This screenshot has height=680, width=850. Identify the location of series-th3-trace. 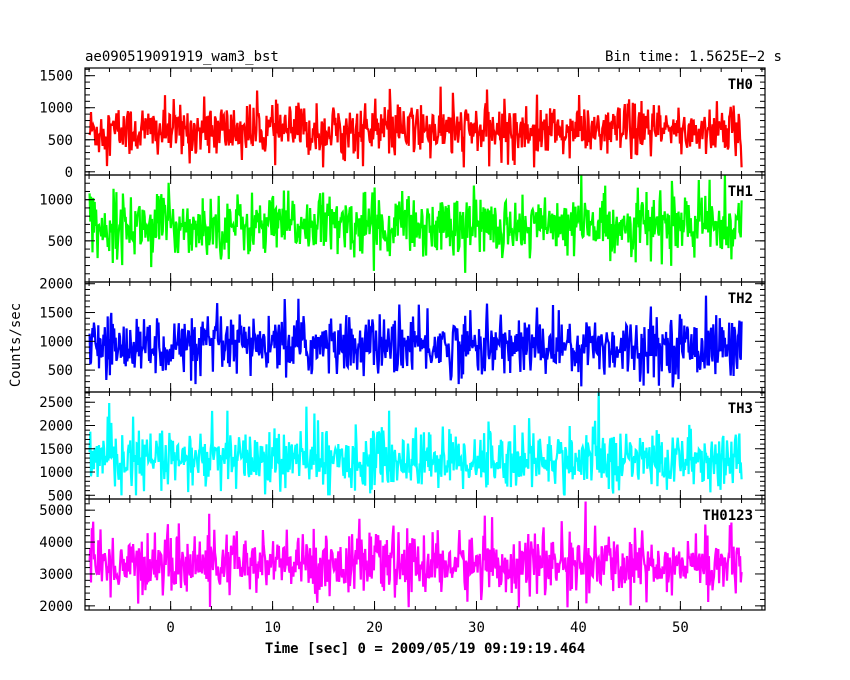
(415, 444).